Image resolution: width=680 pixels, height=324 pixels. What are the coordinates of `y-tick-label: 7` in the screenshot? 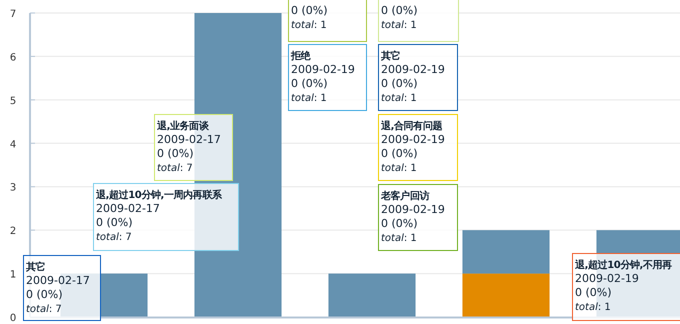 It's located at (13, 14).